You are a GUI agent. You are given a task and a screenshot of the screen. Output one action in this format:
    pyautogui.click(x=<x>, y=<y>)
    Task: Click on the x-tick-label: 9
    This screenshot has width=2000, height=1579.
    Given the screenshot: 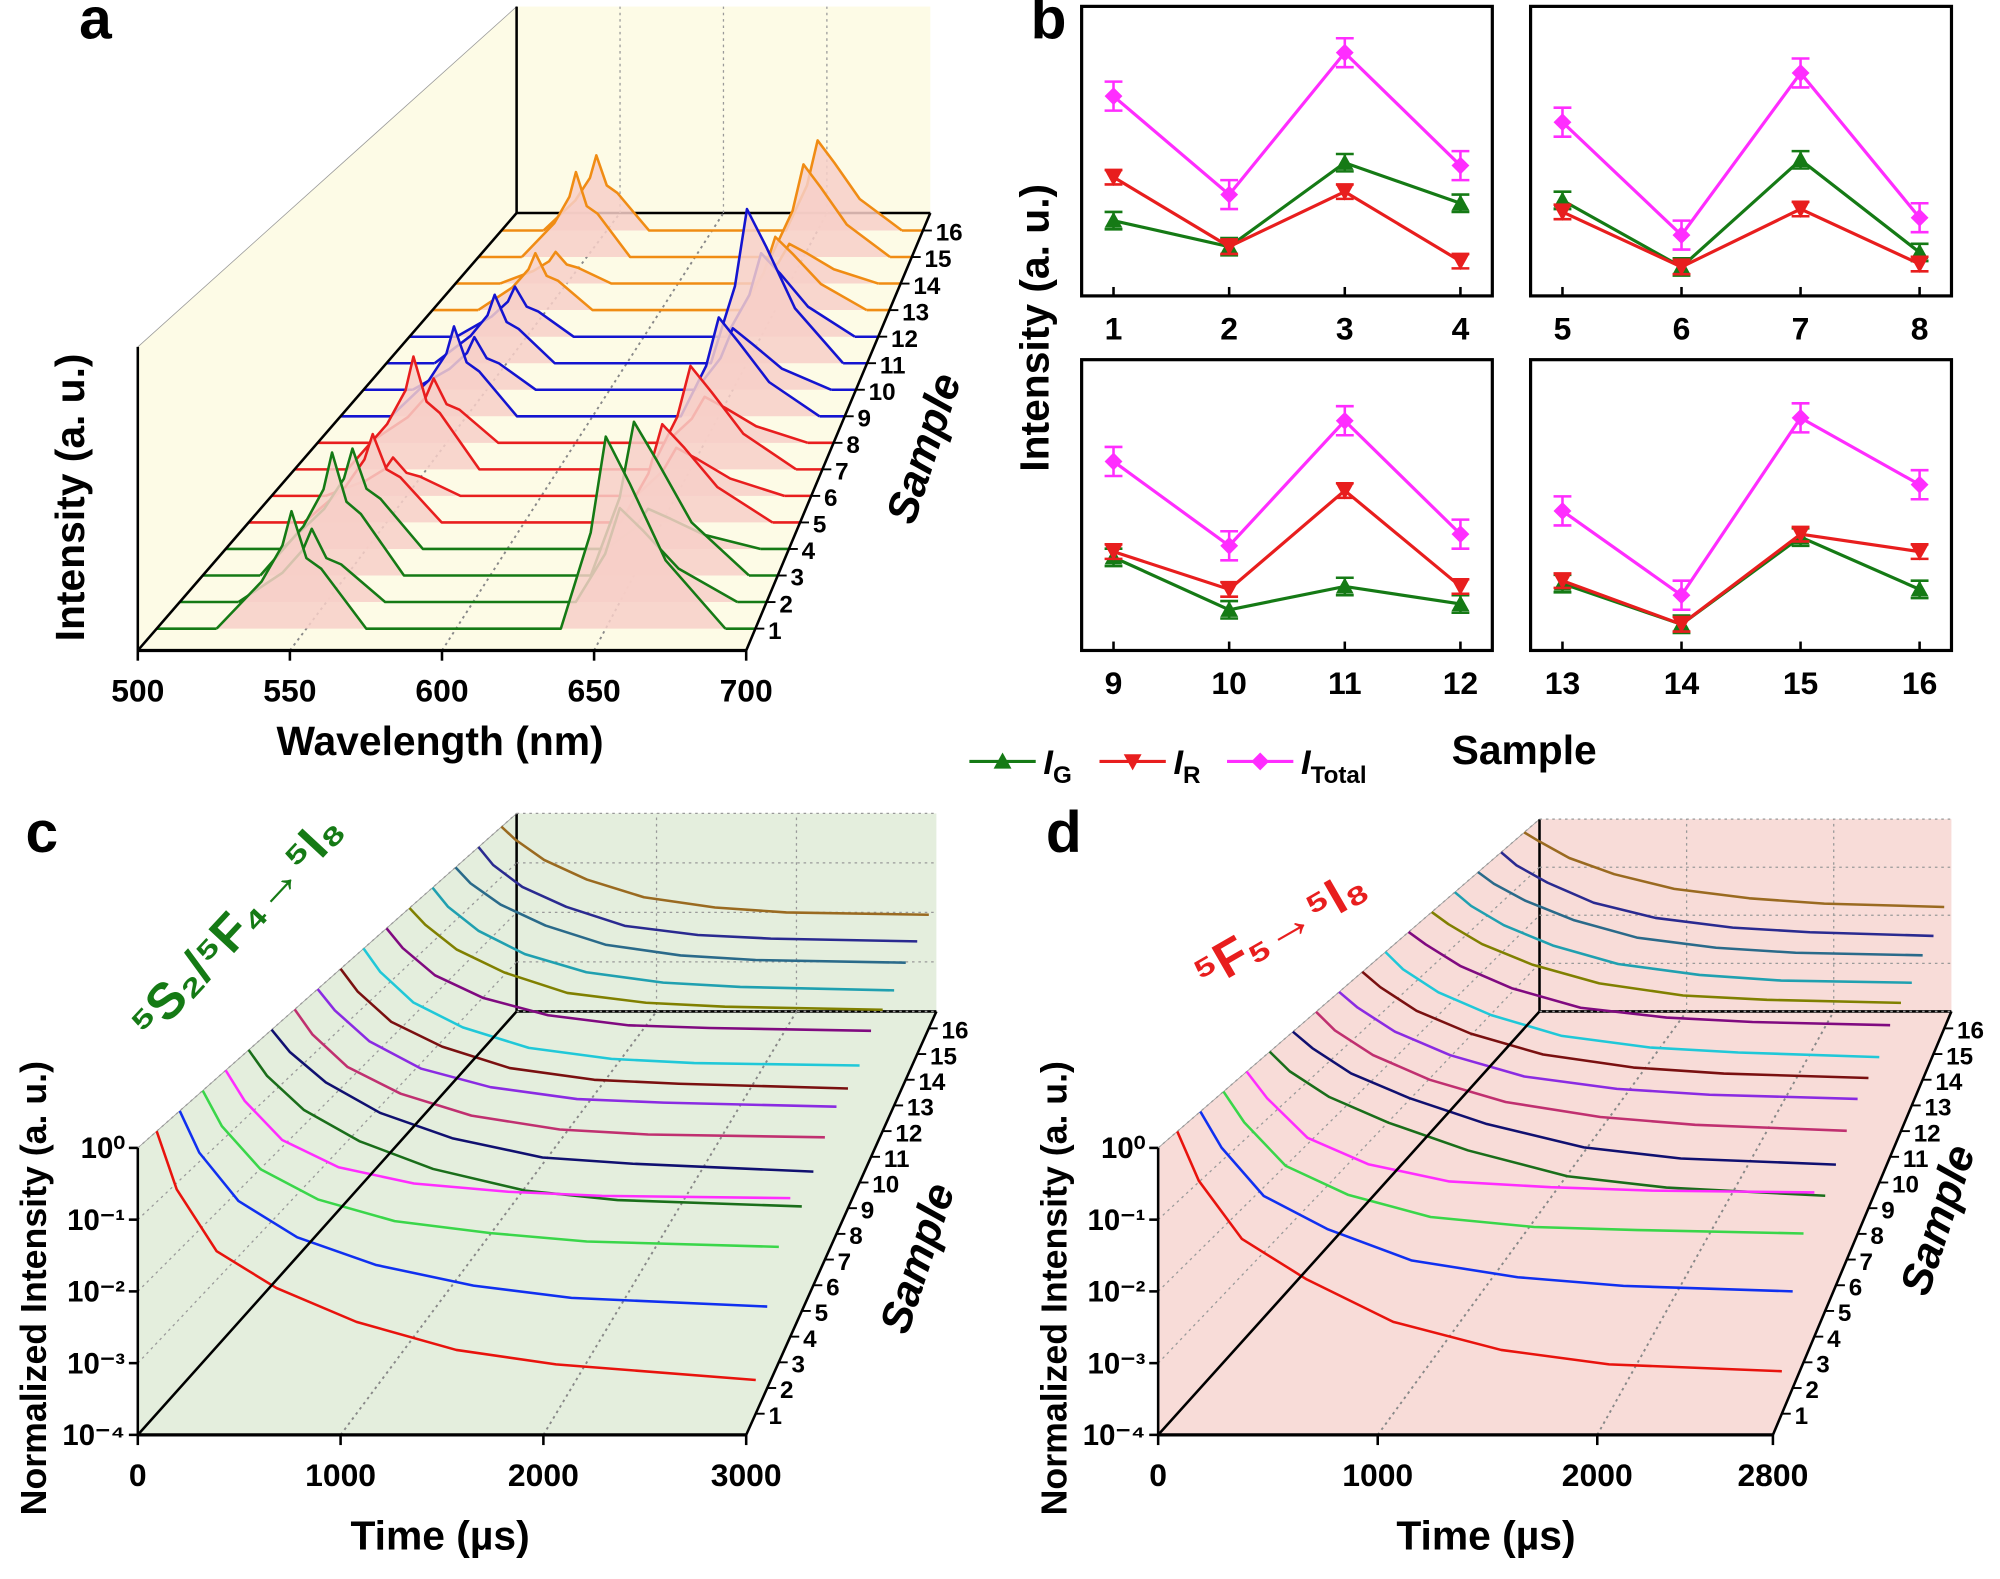 What is the action you would take?
    pyautogui.click(x=1114, y=683)
    